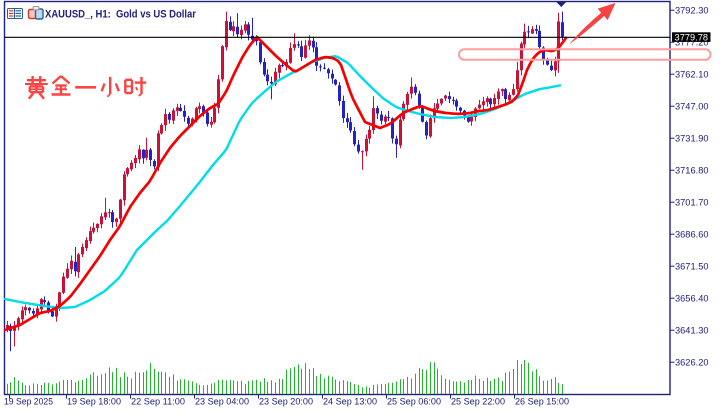 The image size is (720, 415). I want to click on svg-text: 3686.60, so click(692, 235).